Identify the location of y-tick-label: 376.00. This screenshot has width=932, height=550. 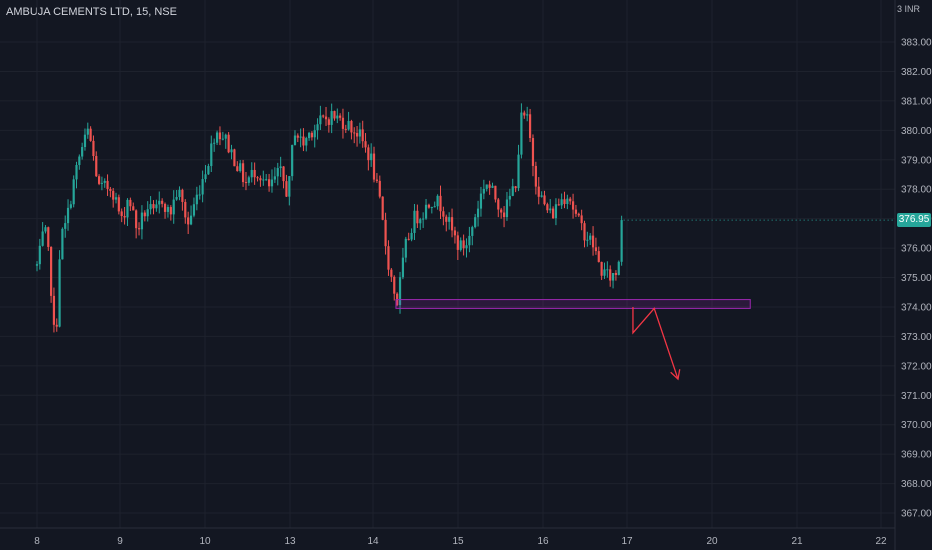
(916, 249).